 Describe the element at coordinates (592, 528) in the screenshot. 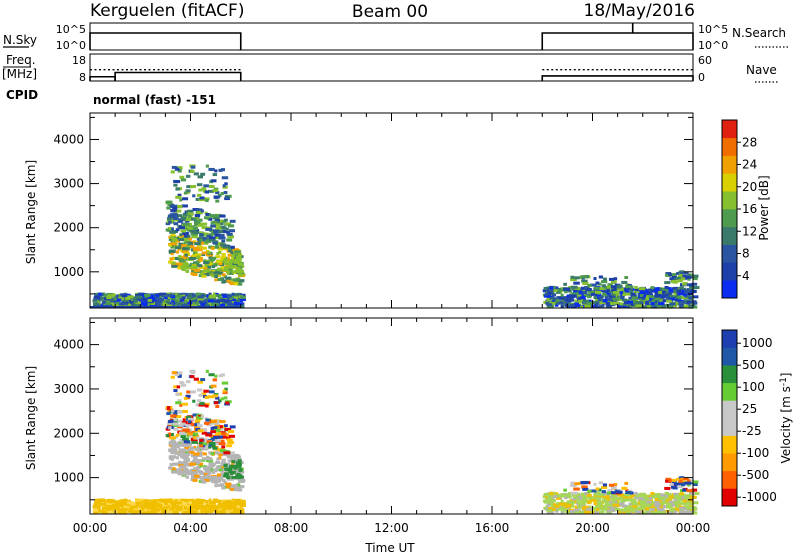

I see `xtick-label-5: 20:00` at that location.